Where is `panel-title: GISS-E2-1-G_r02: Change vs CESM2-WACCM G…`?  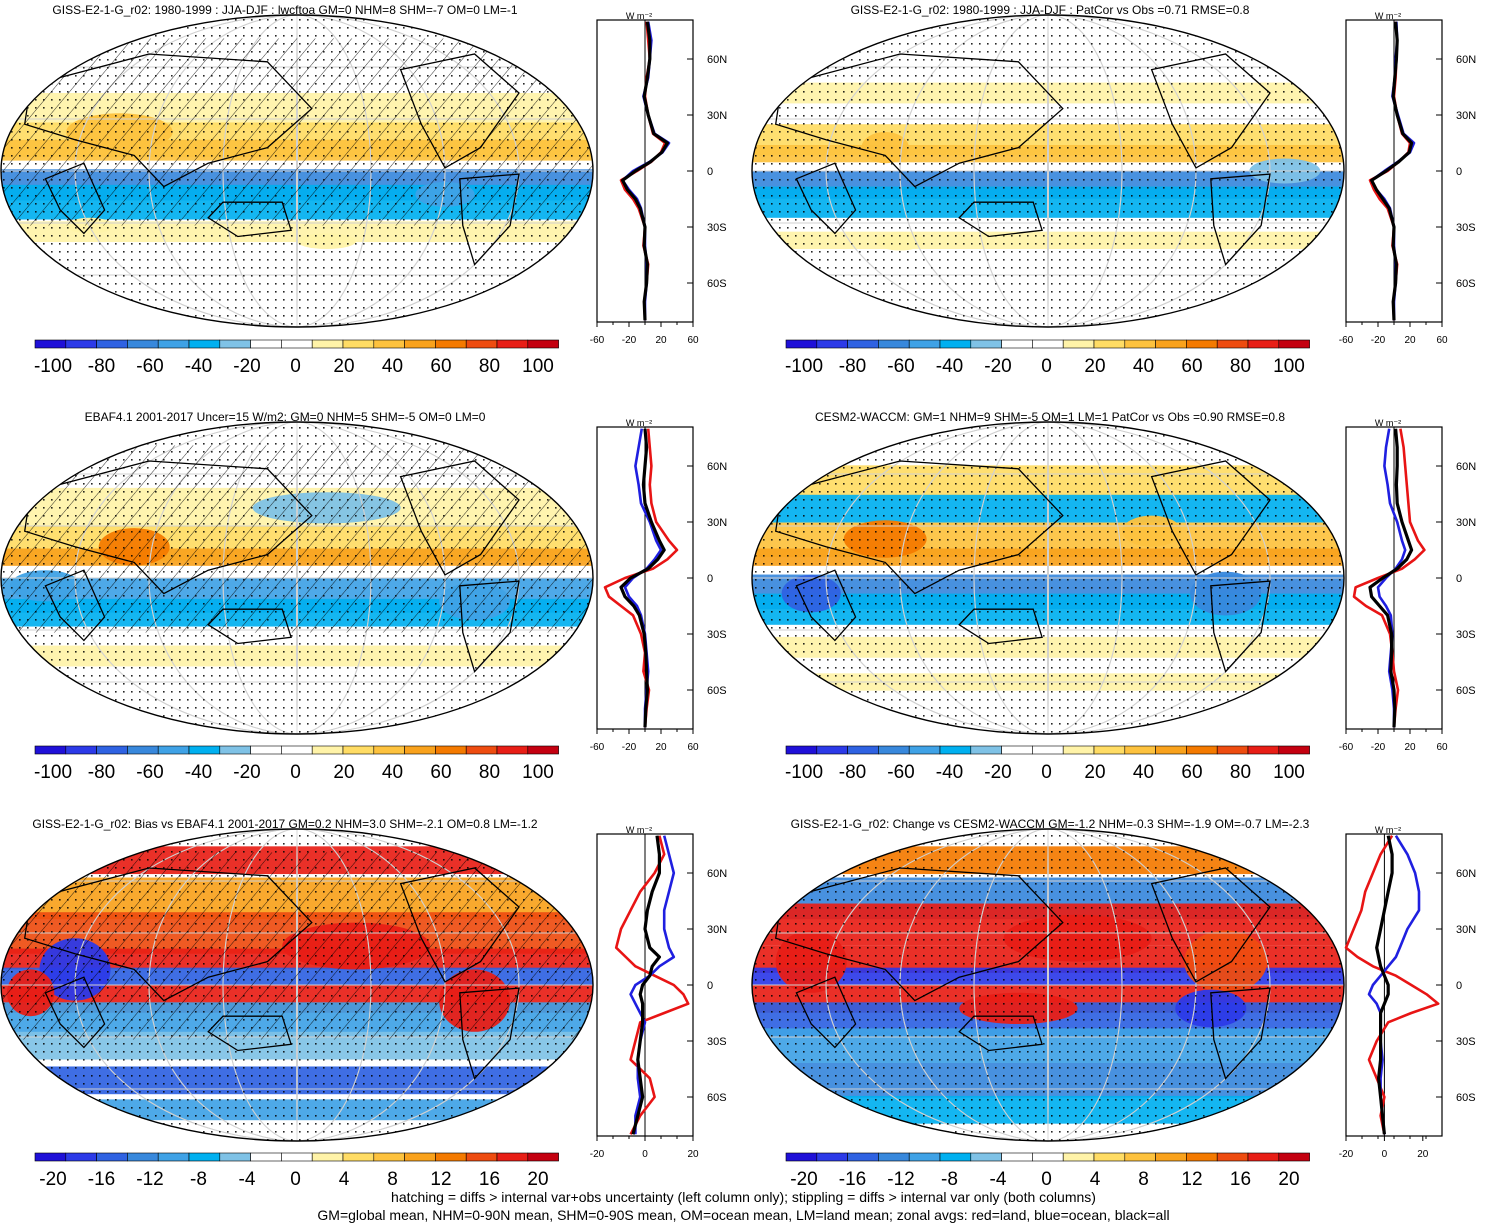 panel-title: GISS-E2-1-G_r02: Change vs CESM2-WACCM G… is located at coordinates (1050, 824).